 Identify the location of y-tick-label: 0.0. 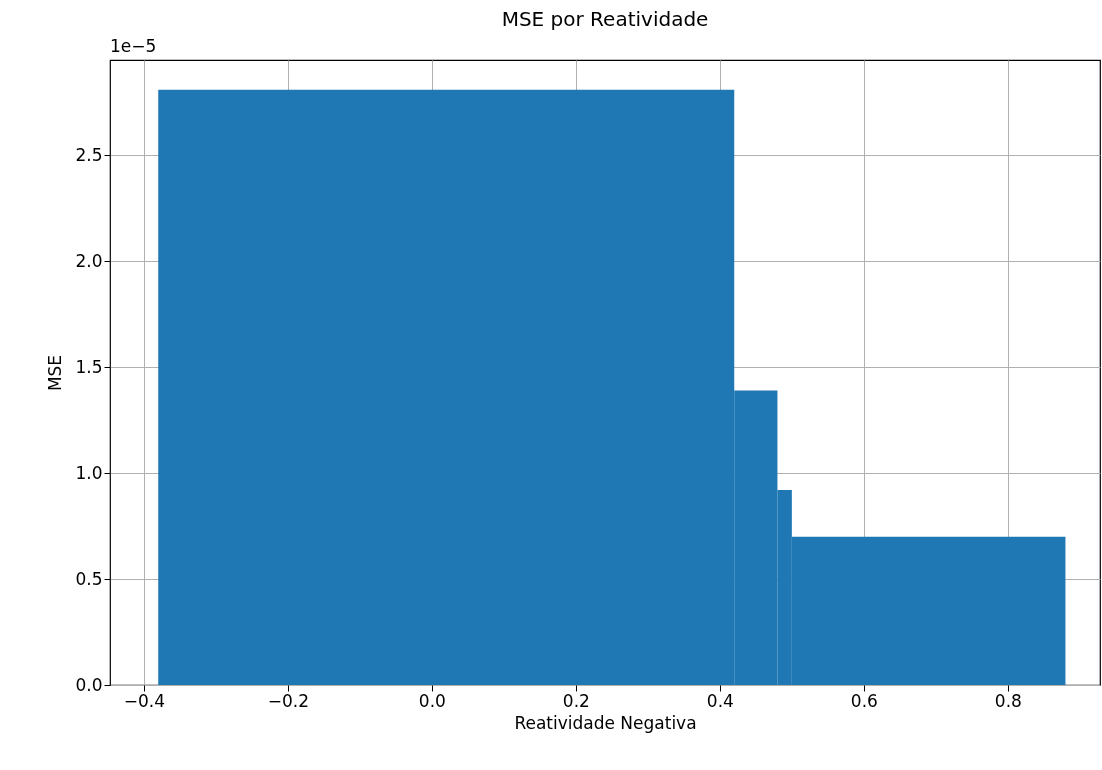
(89, 684).